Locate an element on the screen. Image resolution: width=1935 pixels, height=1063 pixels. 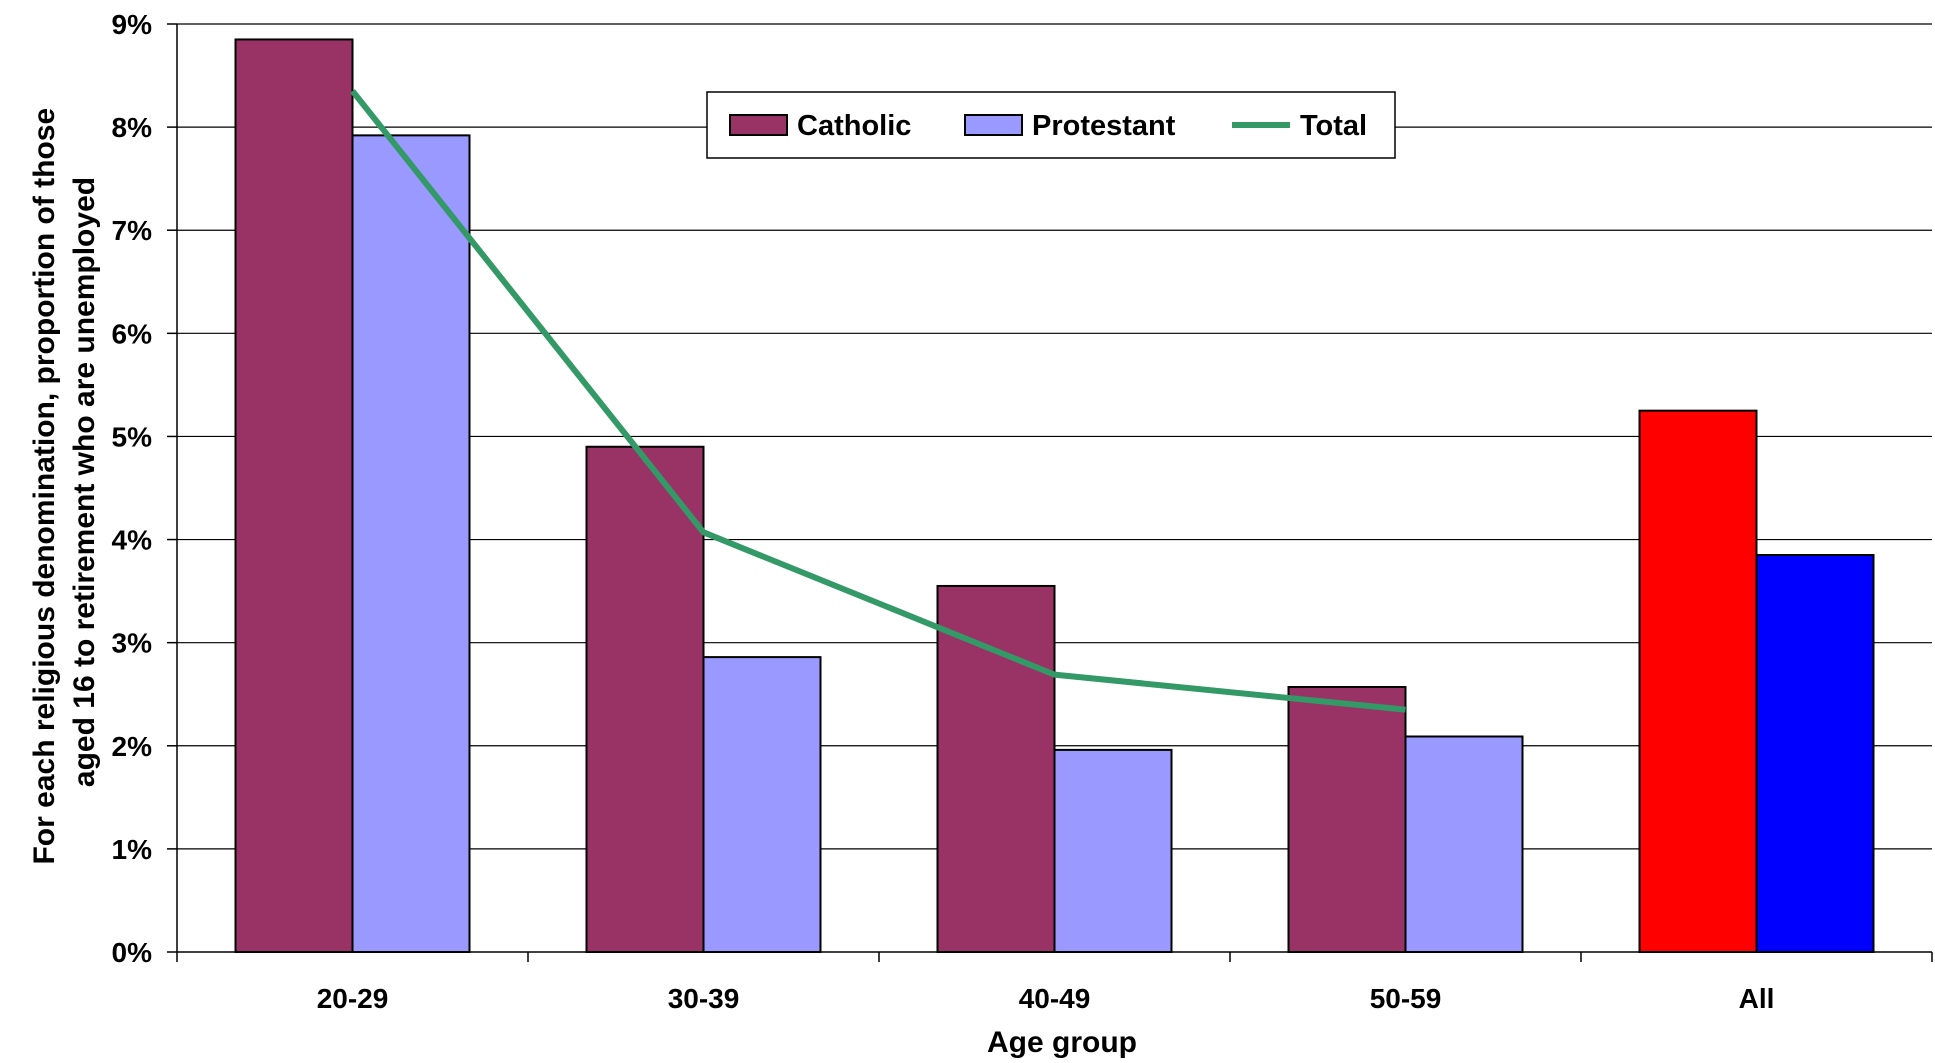
legend: Catholic Protestant Total is located at coordinates (1051, 125).